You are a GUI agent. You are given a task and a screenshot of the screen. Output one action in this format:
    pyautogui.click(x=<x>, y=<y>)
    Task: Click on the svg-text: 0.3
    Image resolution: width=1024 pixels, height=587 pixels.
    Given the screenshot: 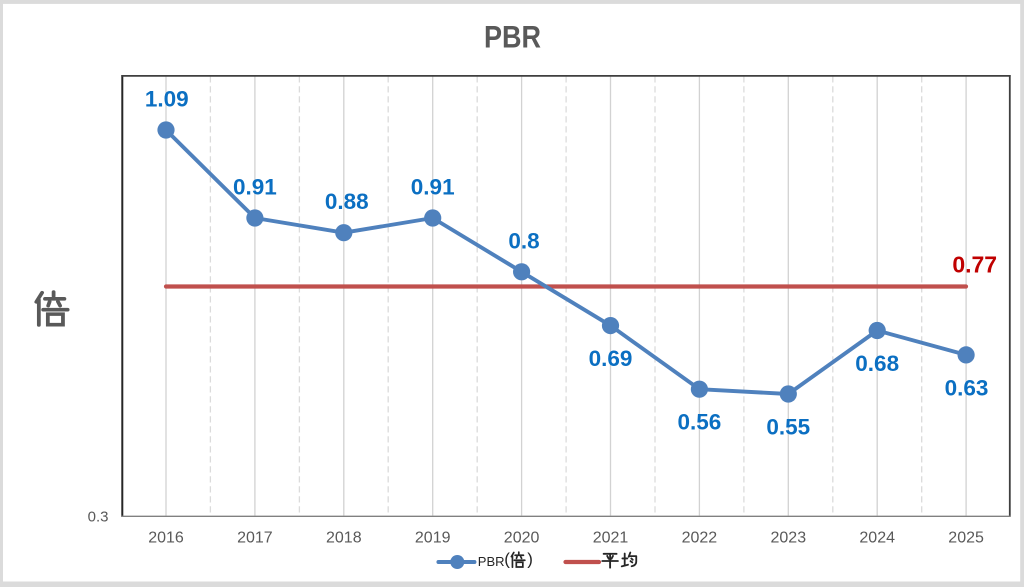 What is the action you would take?
    pyautogui.click(x=98, y=517)
    